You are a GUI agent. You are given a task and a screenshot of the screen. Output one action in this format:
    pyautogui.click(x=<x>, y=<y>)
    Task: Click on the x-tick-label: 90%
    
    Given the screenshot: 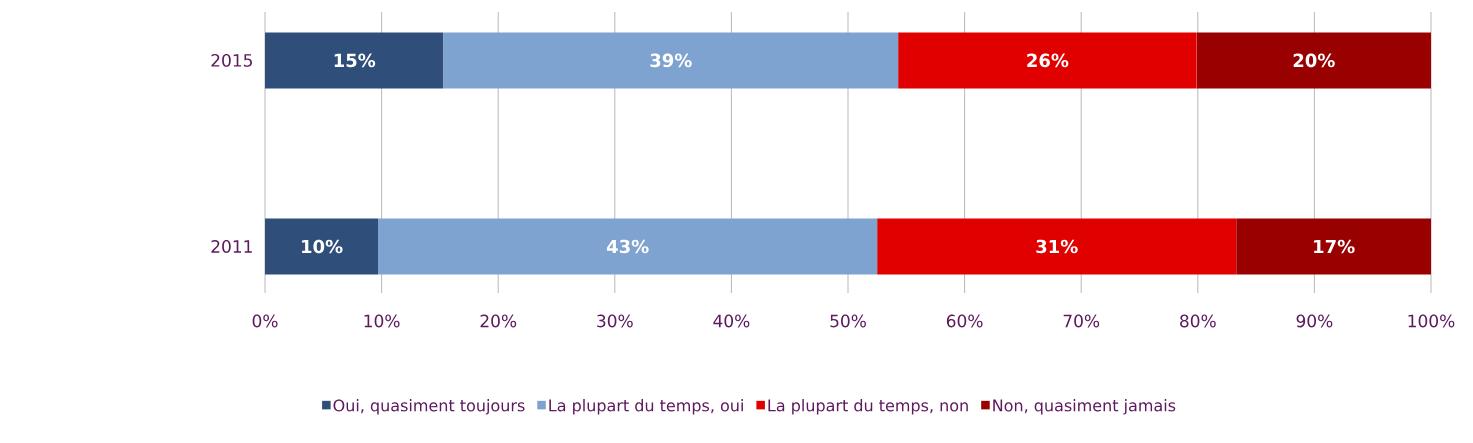 What is the action you would take?
    pyautogui.click(x=1314, y=321)
    